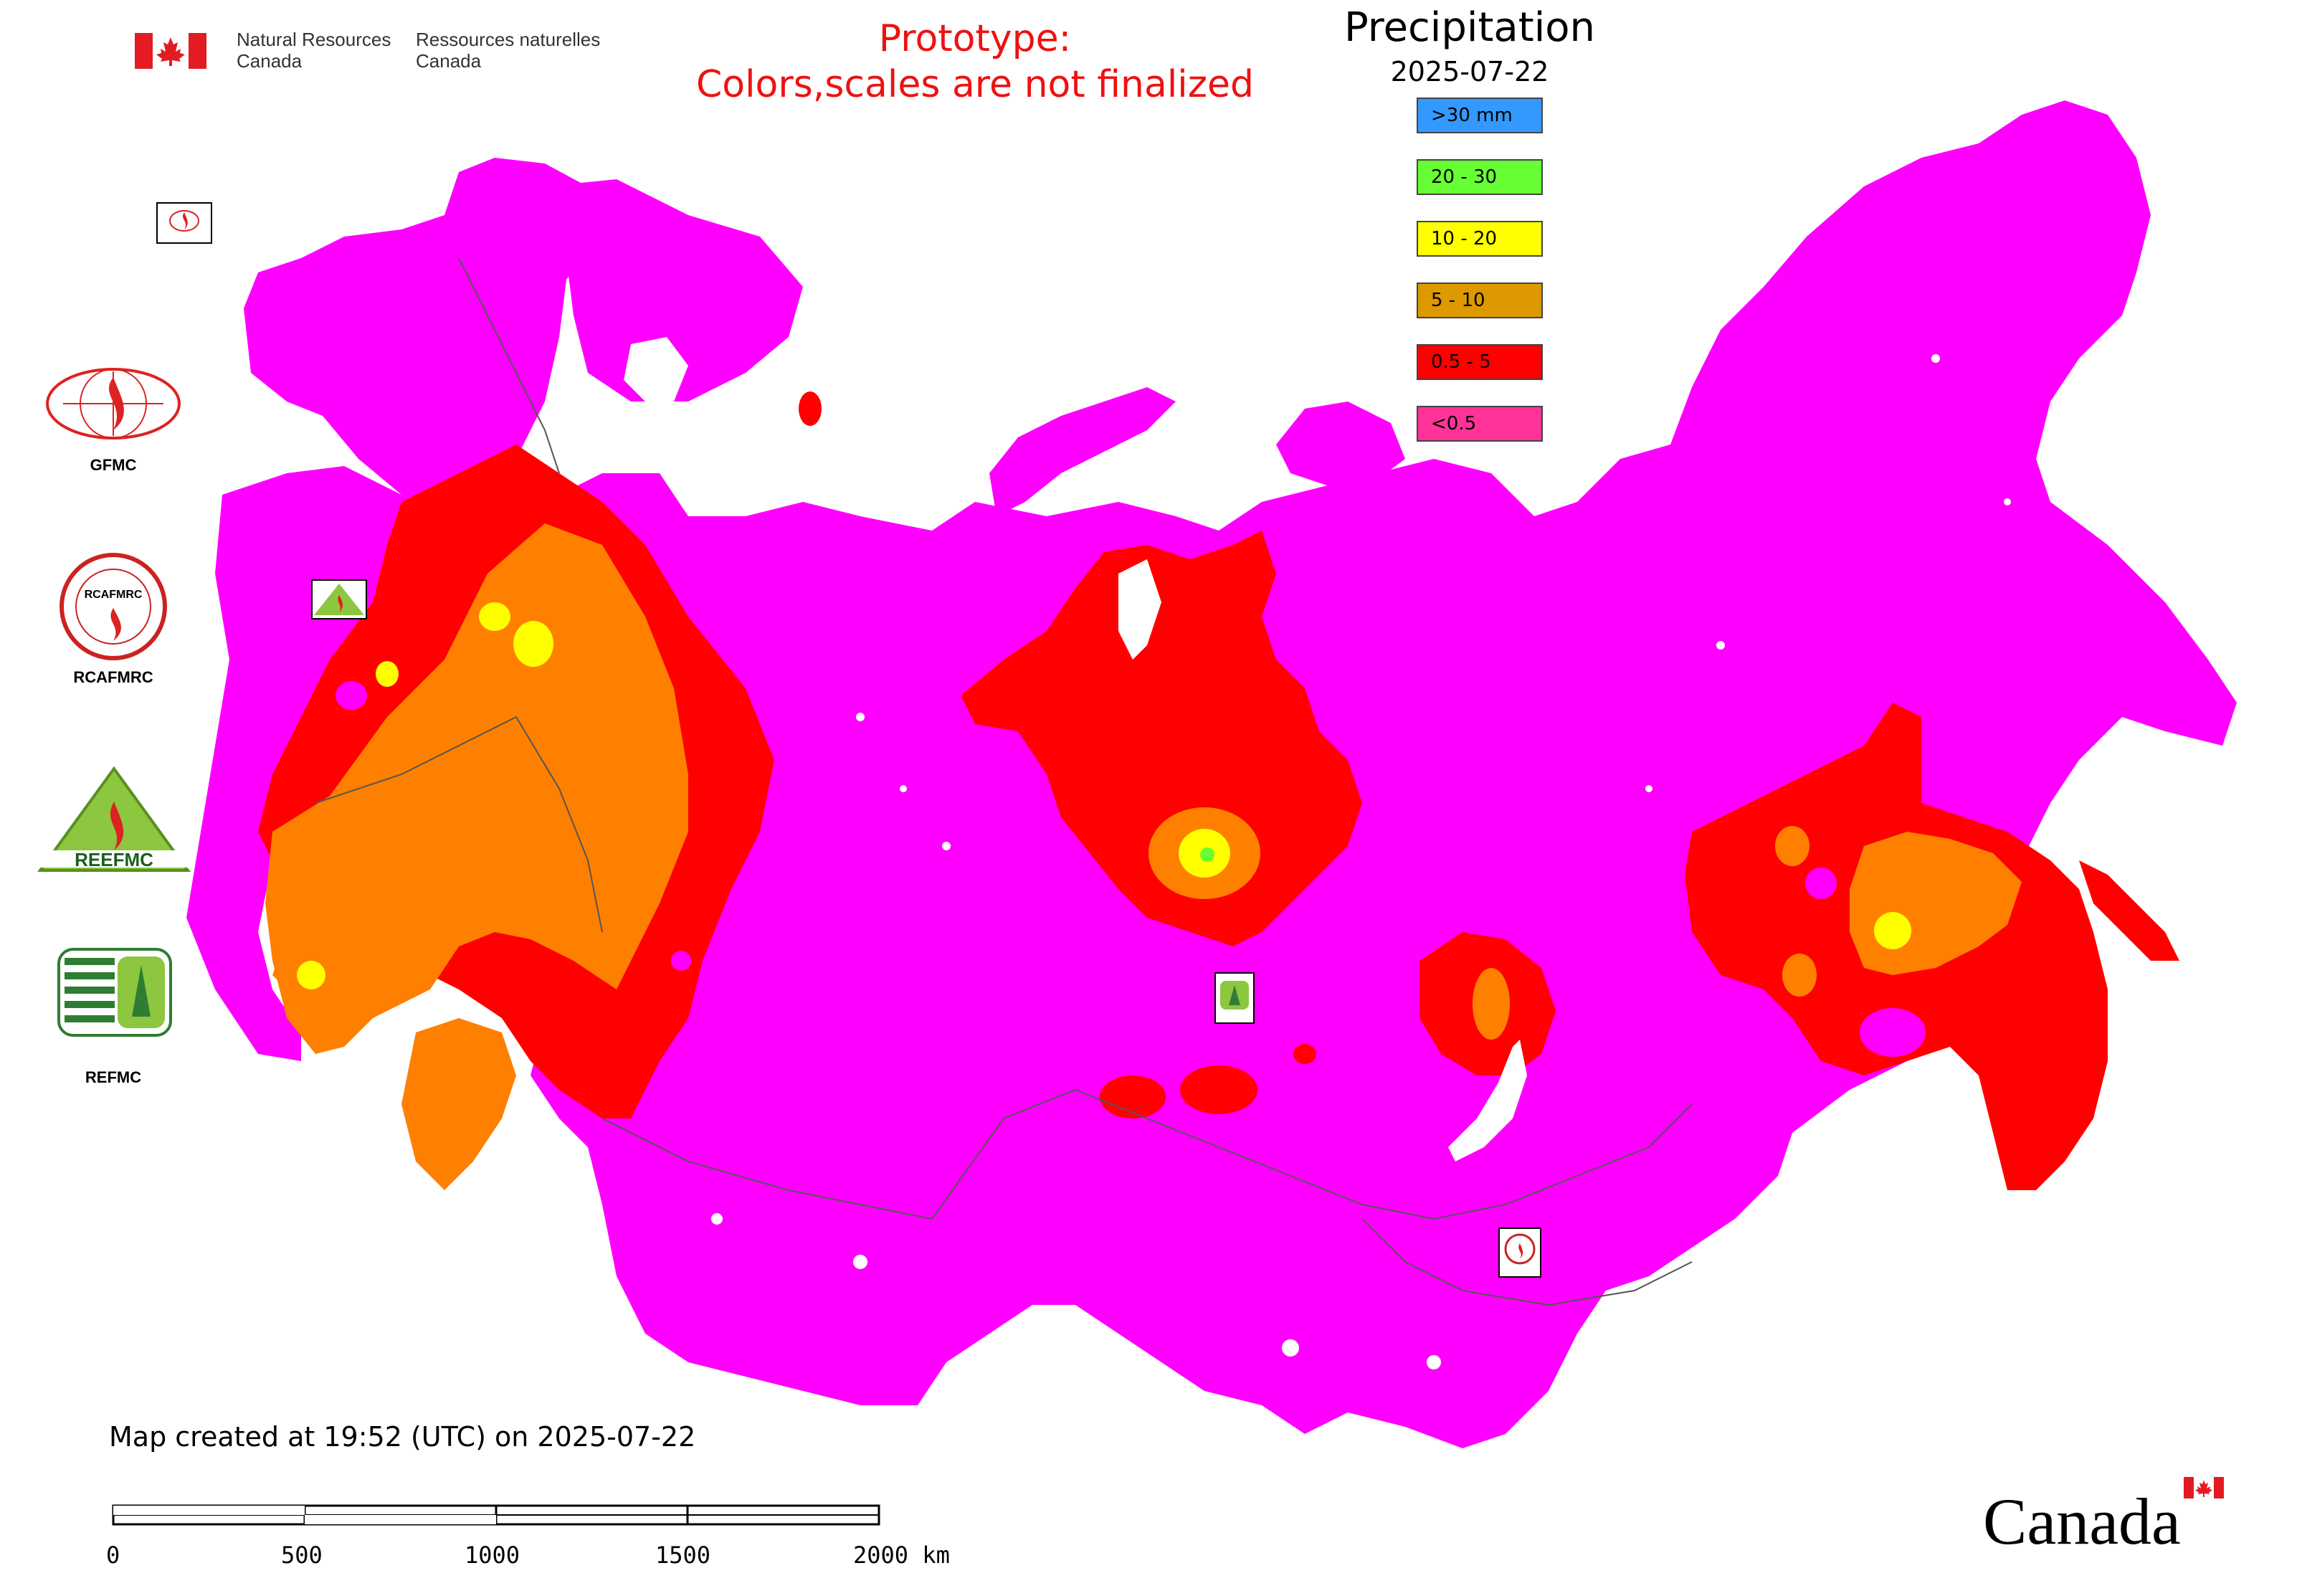  Describe the element at coordinates (459, 1104) in the screenshot. I see `caucasus-region` at that location.